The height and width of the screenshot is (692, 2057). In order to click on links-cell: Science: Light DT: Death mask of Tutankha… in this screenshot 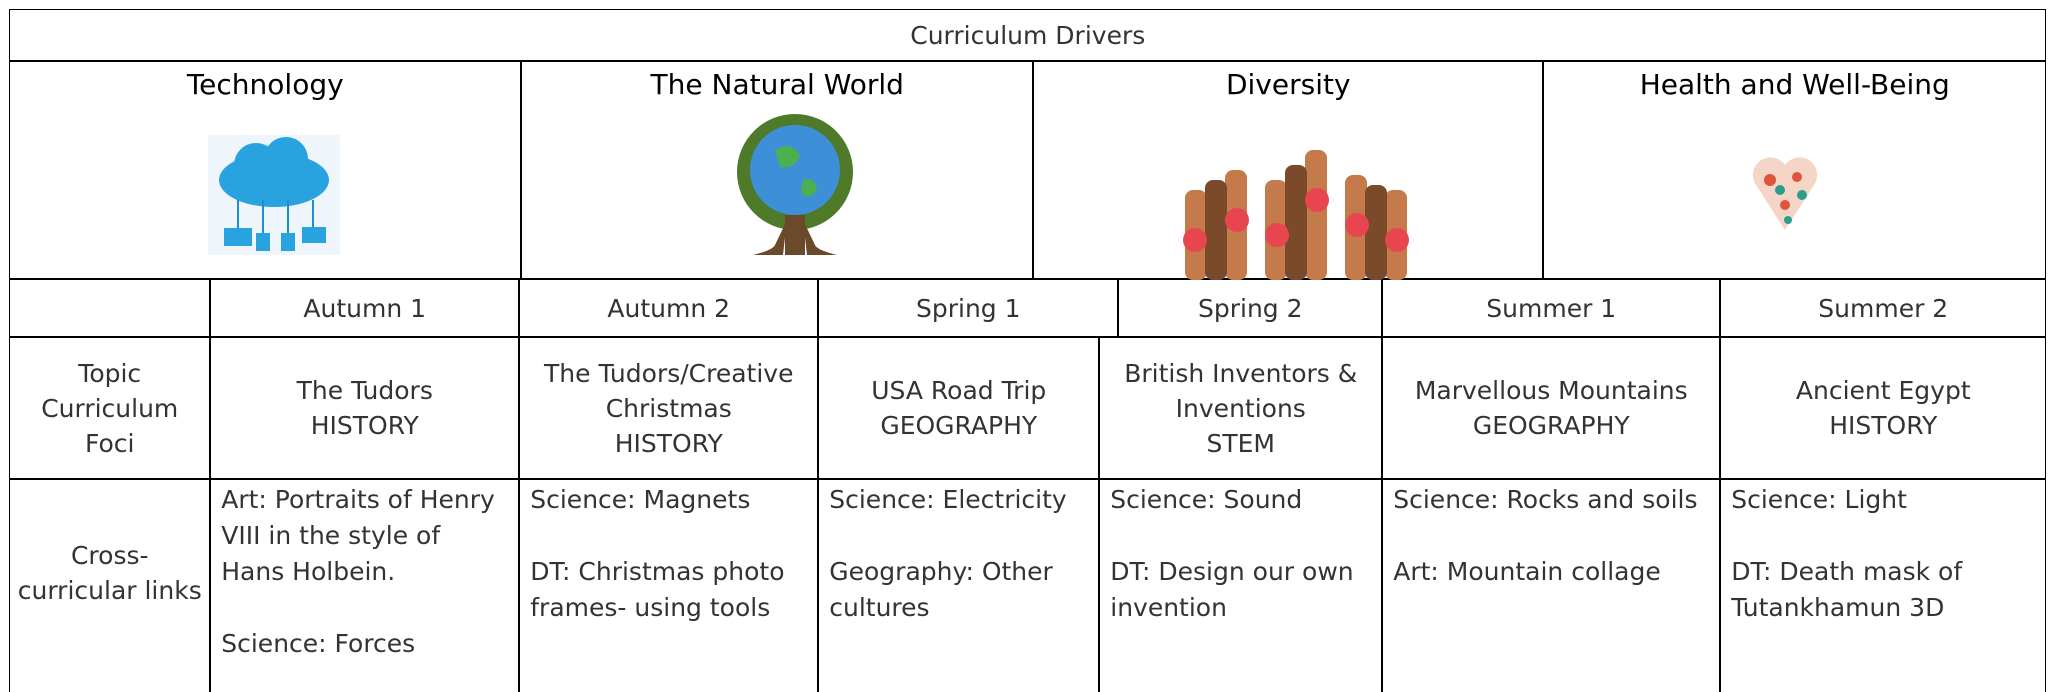, I will do `click(1883, 585)`.